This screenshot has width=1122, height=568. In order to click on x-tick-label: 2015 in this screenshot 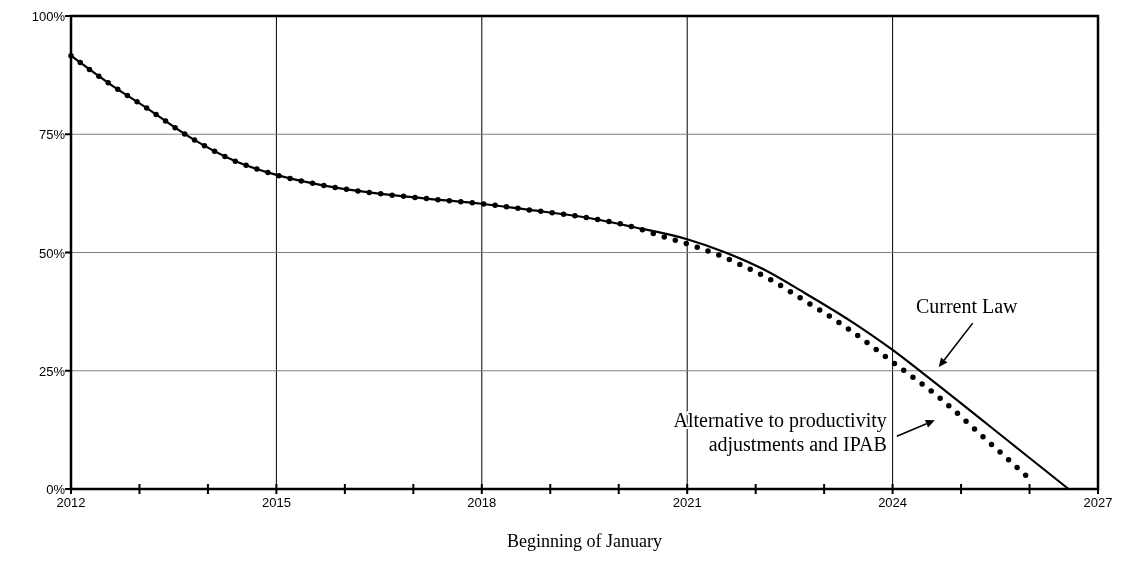, I will do `click(276, 502)`.